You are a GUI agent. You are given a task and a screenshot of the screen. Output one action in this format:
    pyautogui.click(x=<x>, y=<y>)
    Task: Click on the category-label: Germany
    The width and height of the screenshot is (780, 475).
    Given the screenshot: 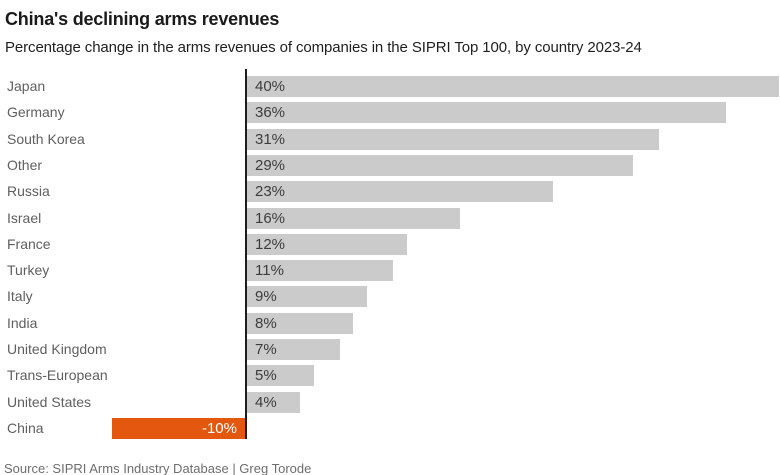 What is the action you would take?
    pyautogui.click(x=36, y=112)
    